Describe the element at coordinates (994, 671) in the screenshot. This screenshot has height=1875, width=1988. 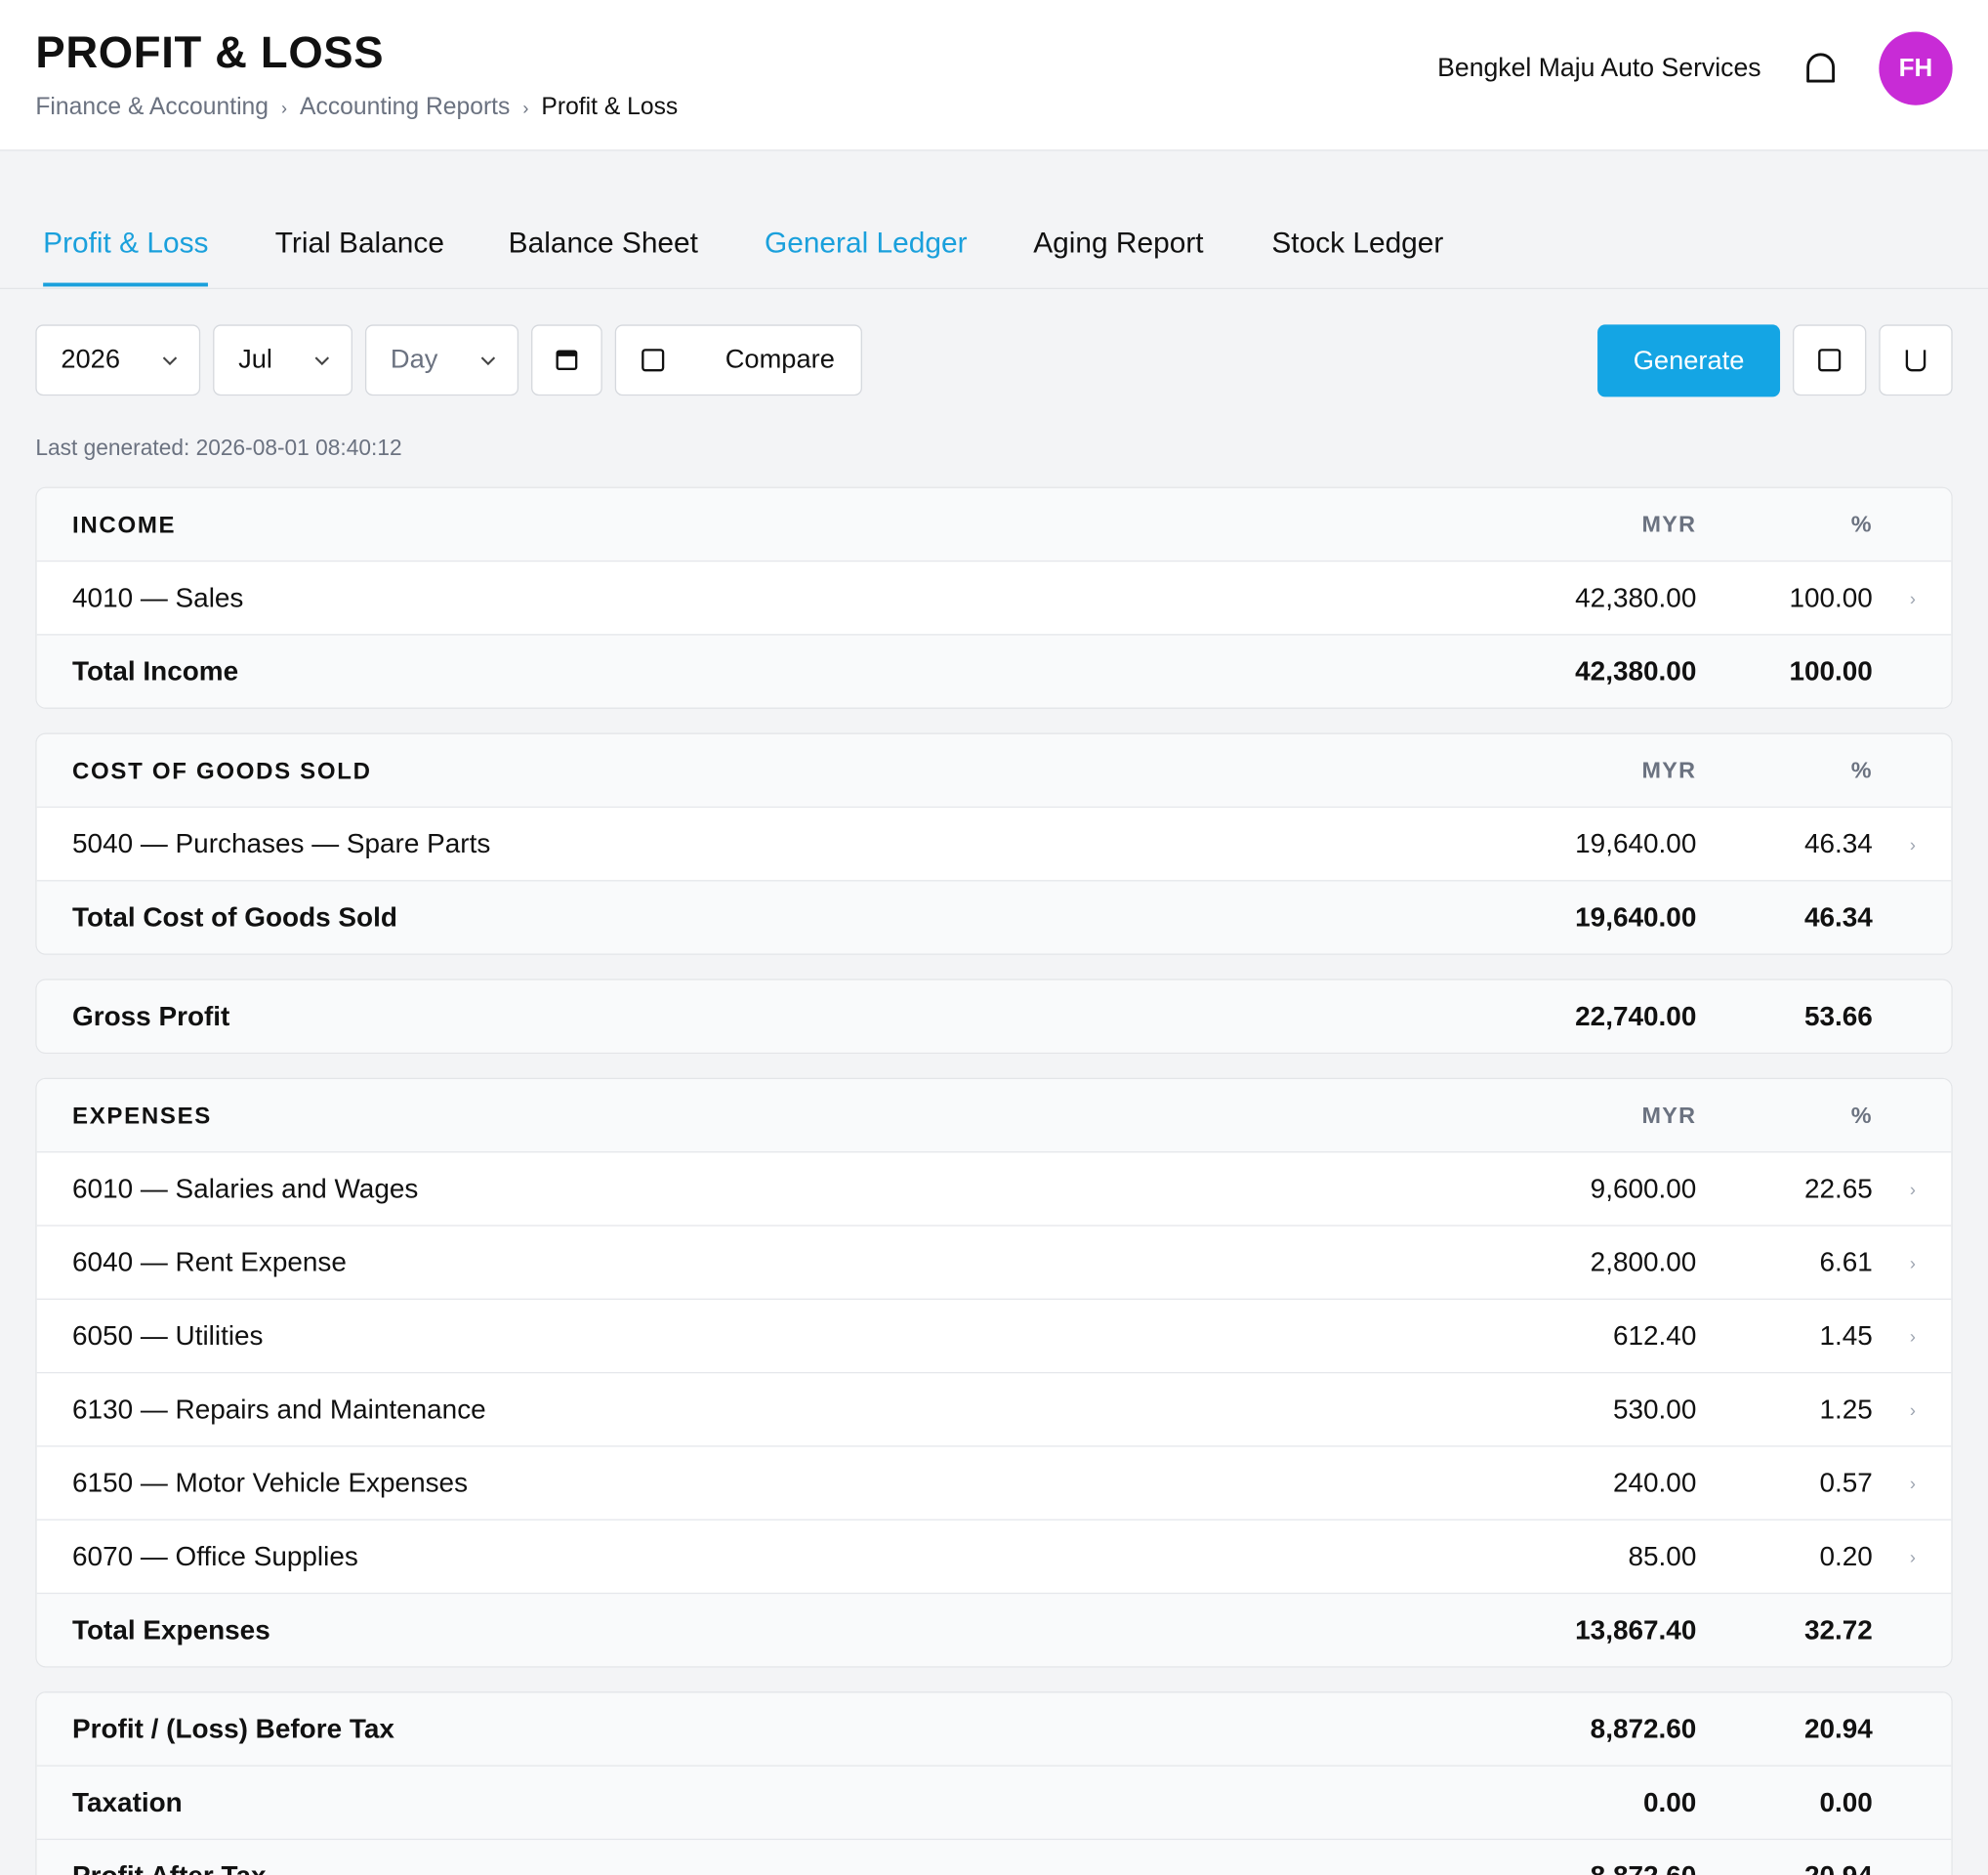
I see `total-row: Total Income 42,380.00 100.00` at that location.